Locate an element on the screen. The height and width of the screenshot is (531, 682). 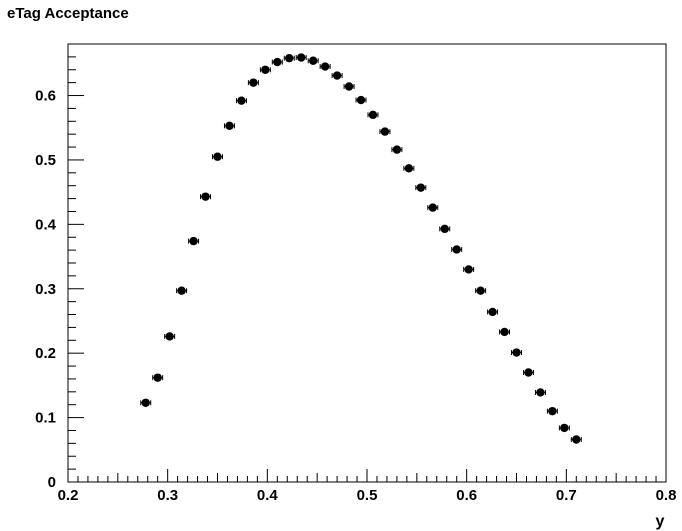
y-tick-label: 0.3 is located at coordinates (45, 289).